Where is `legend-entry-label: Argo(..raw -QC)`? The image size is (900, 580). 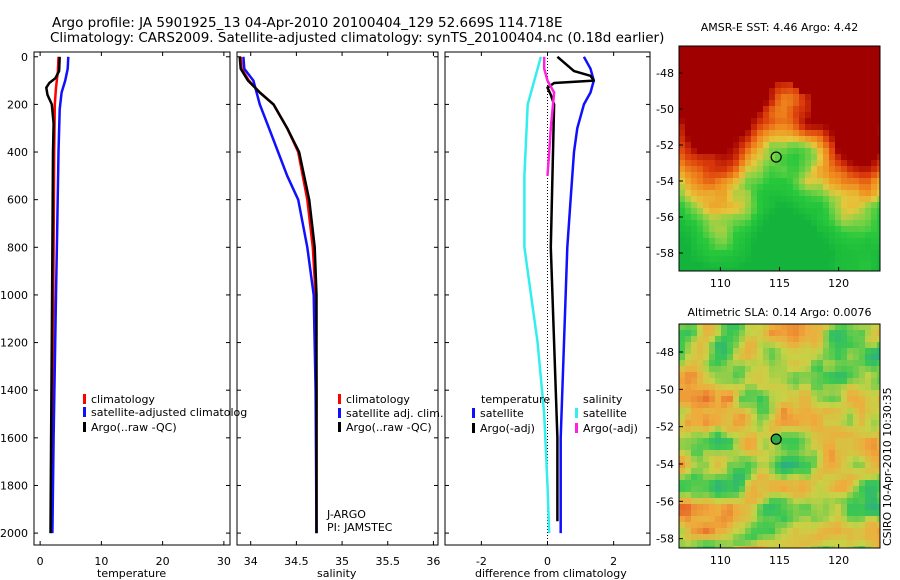
legend-entry-label: Argo(..raw -QC) is located at coordinates (389, 427).